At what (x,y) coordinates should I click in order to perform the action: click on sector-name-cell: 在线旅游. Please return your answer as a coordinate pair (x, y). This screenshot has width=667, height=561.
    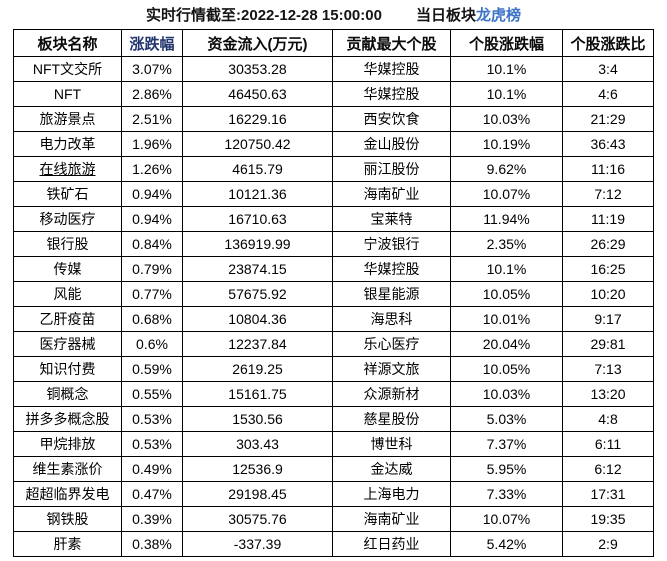
    Looking at the image, I should click on (67, 169).